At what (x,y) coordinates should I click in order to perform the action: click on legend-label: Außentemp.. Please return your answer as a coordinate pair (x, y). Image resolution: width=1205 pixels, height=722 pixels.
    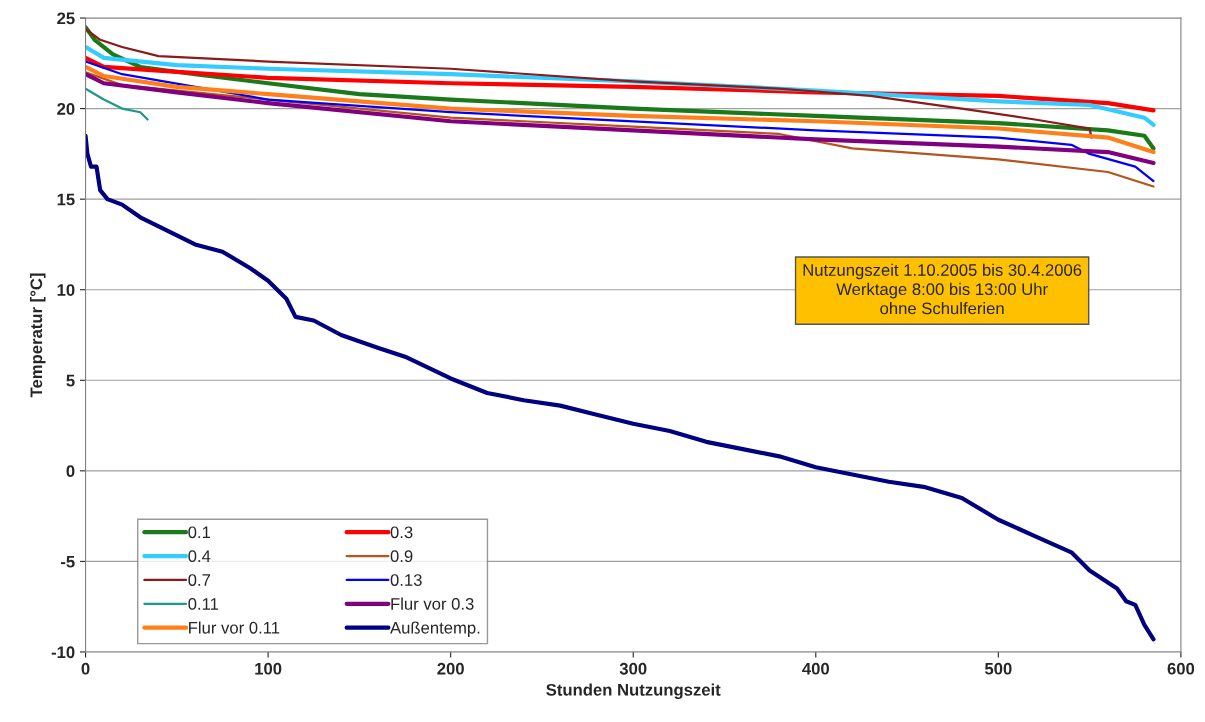
    Looking at the image, I should click on (435, 629).